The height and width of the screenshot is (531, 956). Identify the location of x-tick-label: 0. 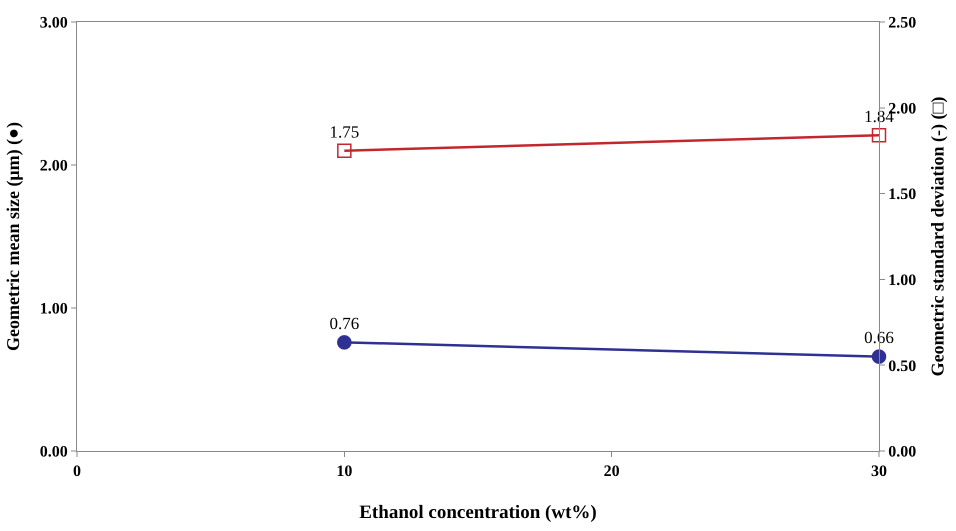
(77, 471).